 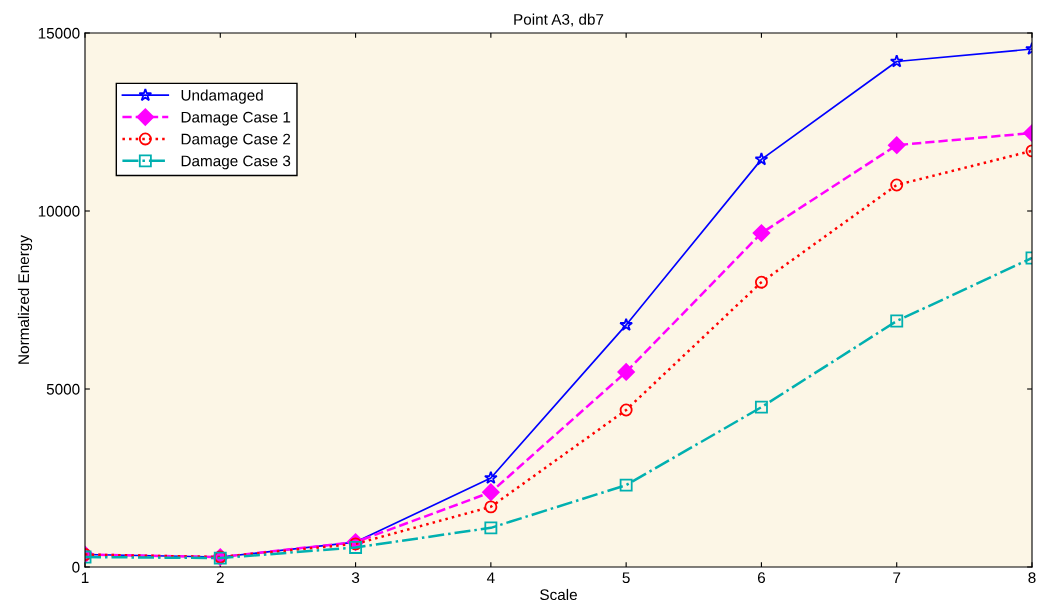 I want to click on y-tick-label: 15000, so click(x=59, y=33).